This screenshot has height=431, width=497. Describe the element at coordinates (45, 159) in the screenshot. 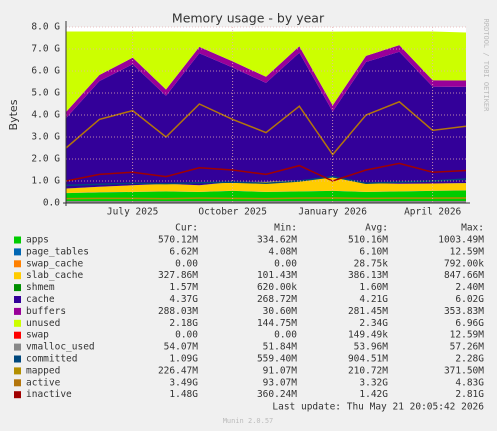

I see `y-tick-label: 2.0 G` at that location.